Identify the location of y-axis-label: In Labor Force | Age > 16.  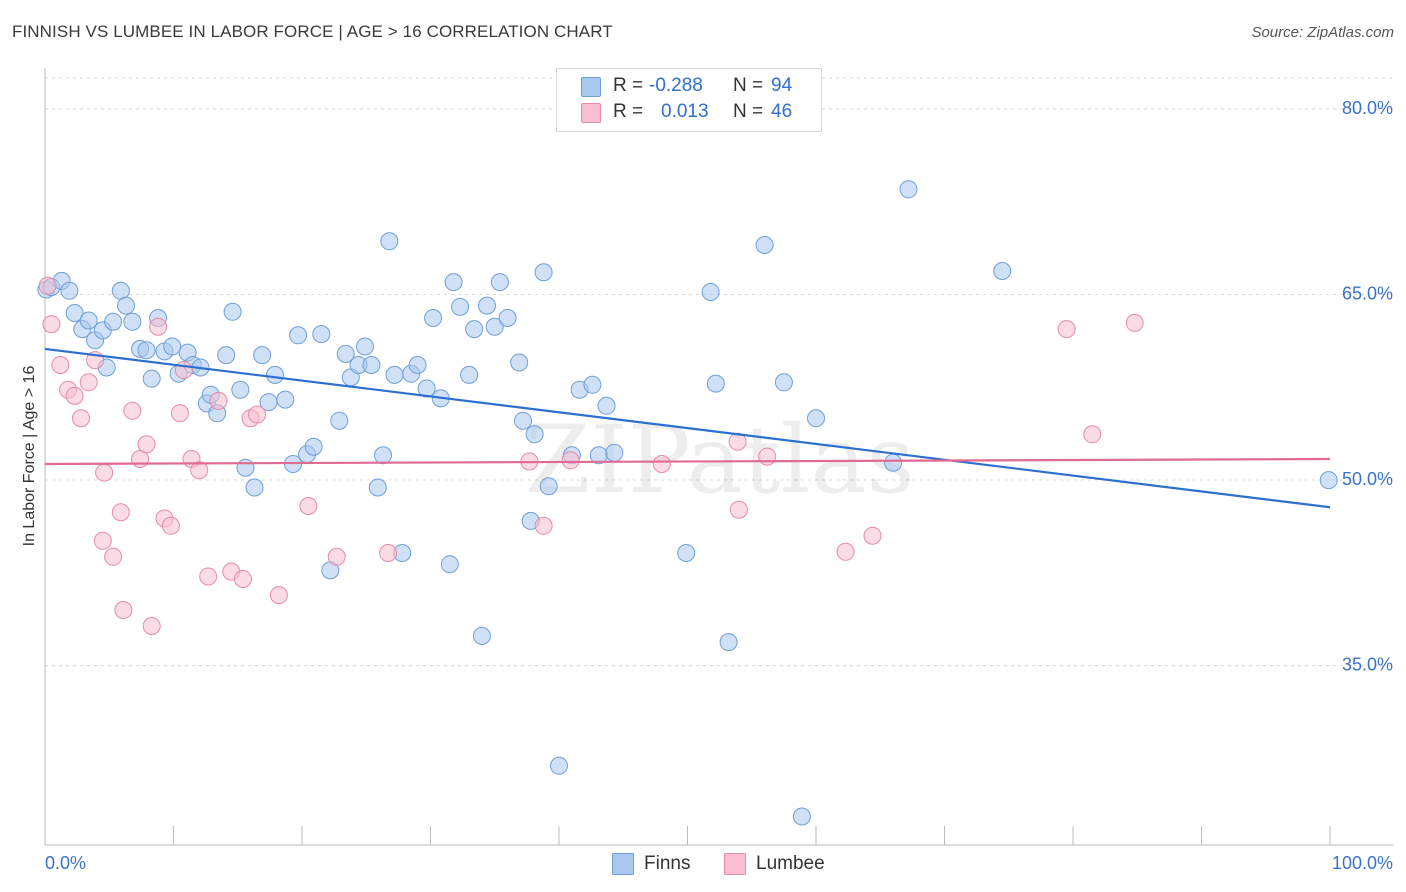
(29, 456).